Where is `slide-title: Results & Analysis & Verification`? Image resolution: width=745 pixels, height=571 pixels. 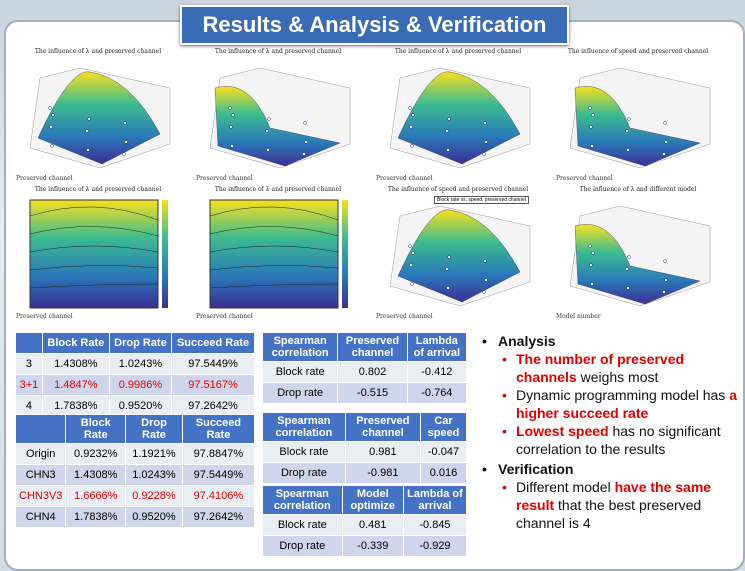
slide-title: Results & Analysis & Verification is located at coordinates (374, 25).